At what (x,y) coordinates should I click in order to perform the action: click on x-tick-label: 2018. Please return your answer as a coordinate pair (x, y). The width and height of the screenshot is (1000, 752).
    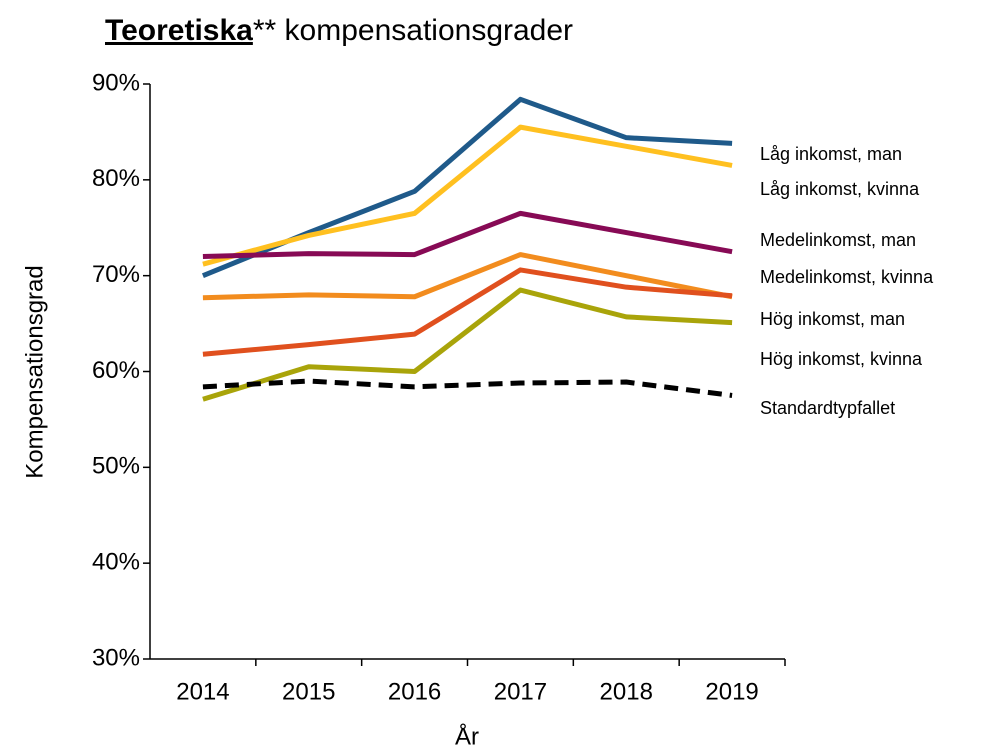
    Looking at the image, I should click on (626, 691).